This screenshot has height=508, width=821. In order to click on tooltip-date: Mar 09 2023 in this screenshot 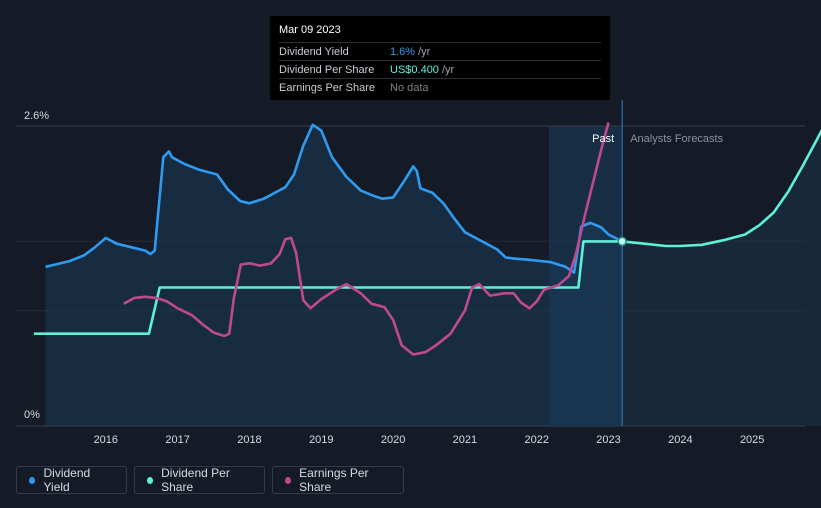, I will do `click(310, 30)`.